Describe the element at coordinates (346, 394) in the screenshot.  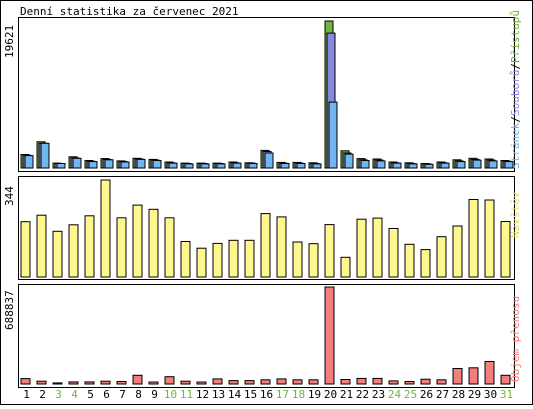
I see `x-label-day-21: 21` at that location.